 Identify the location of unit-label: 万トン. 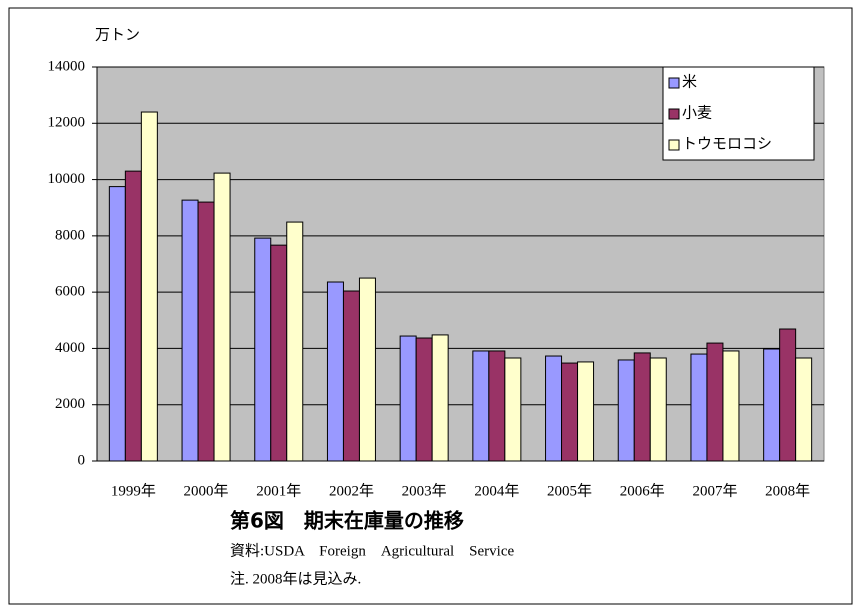
(117, 35).